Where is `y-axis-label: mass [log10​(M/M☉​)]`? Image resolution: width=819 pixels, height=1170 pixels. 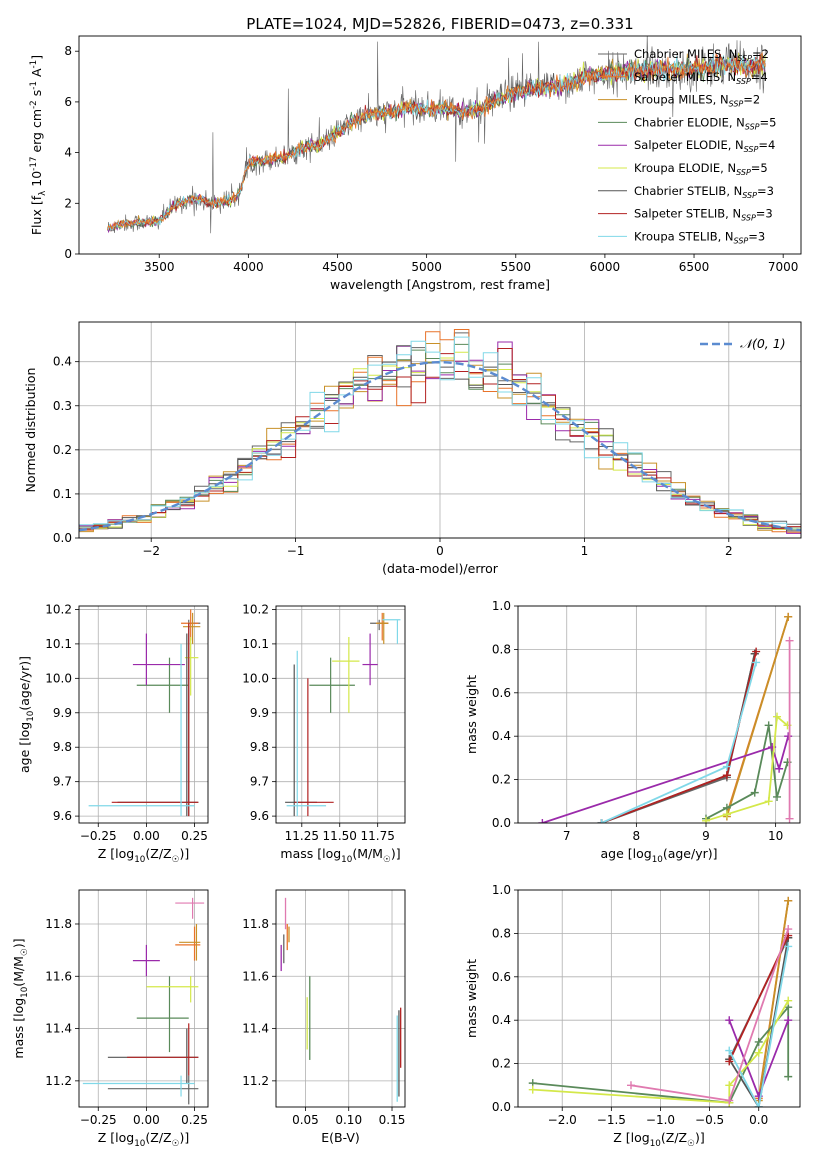 y-axis-label: mass [log10​(M/M☉​)] is located at coordinates (20, 998).